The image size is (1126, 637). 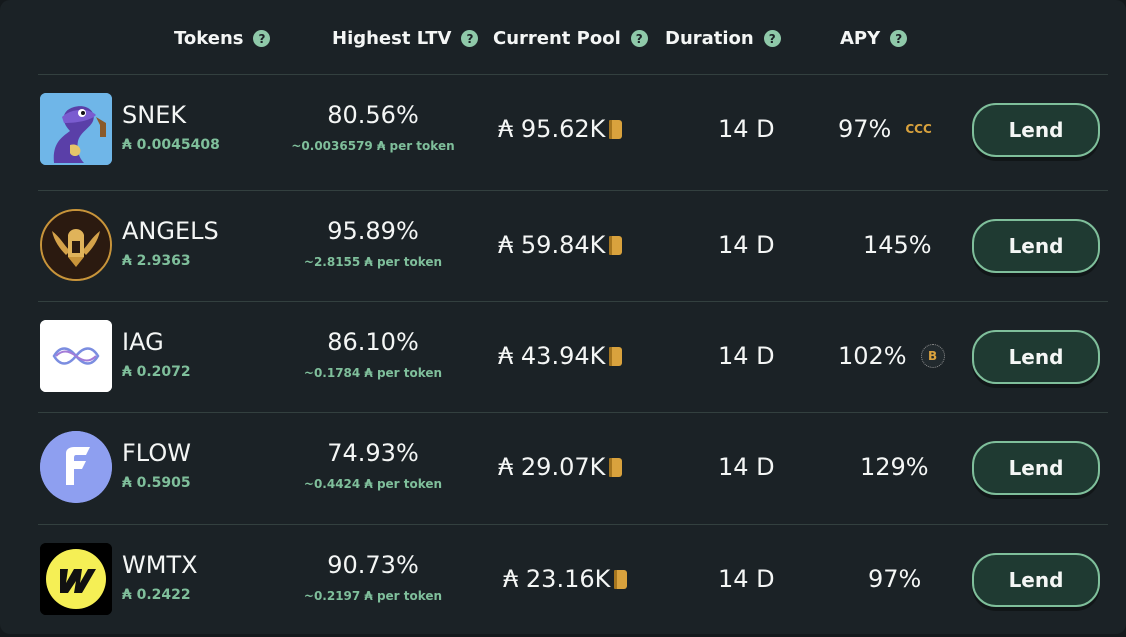 What do you see at coordinates (552, 245) in the screenshot?
I see `pool-amount: ₳ 59.84K` at bounding box center [552, 245].